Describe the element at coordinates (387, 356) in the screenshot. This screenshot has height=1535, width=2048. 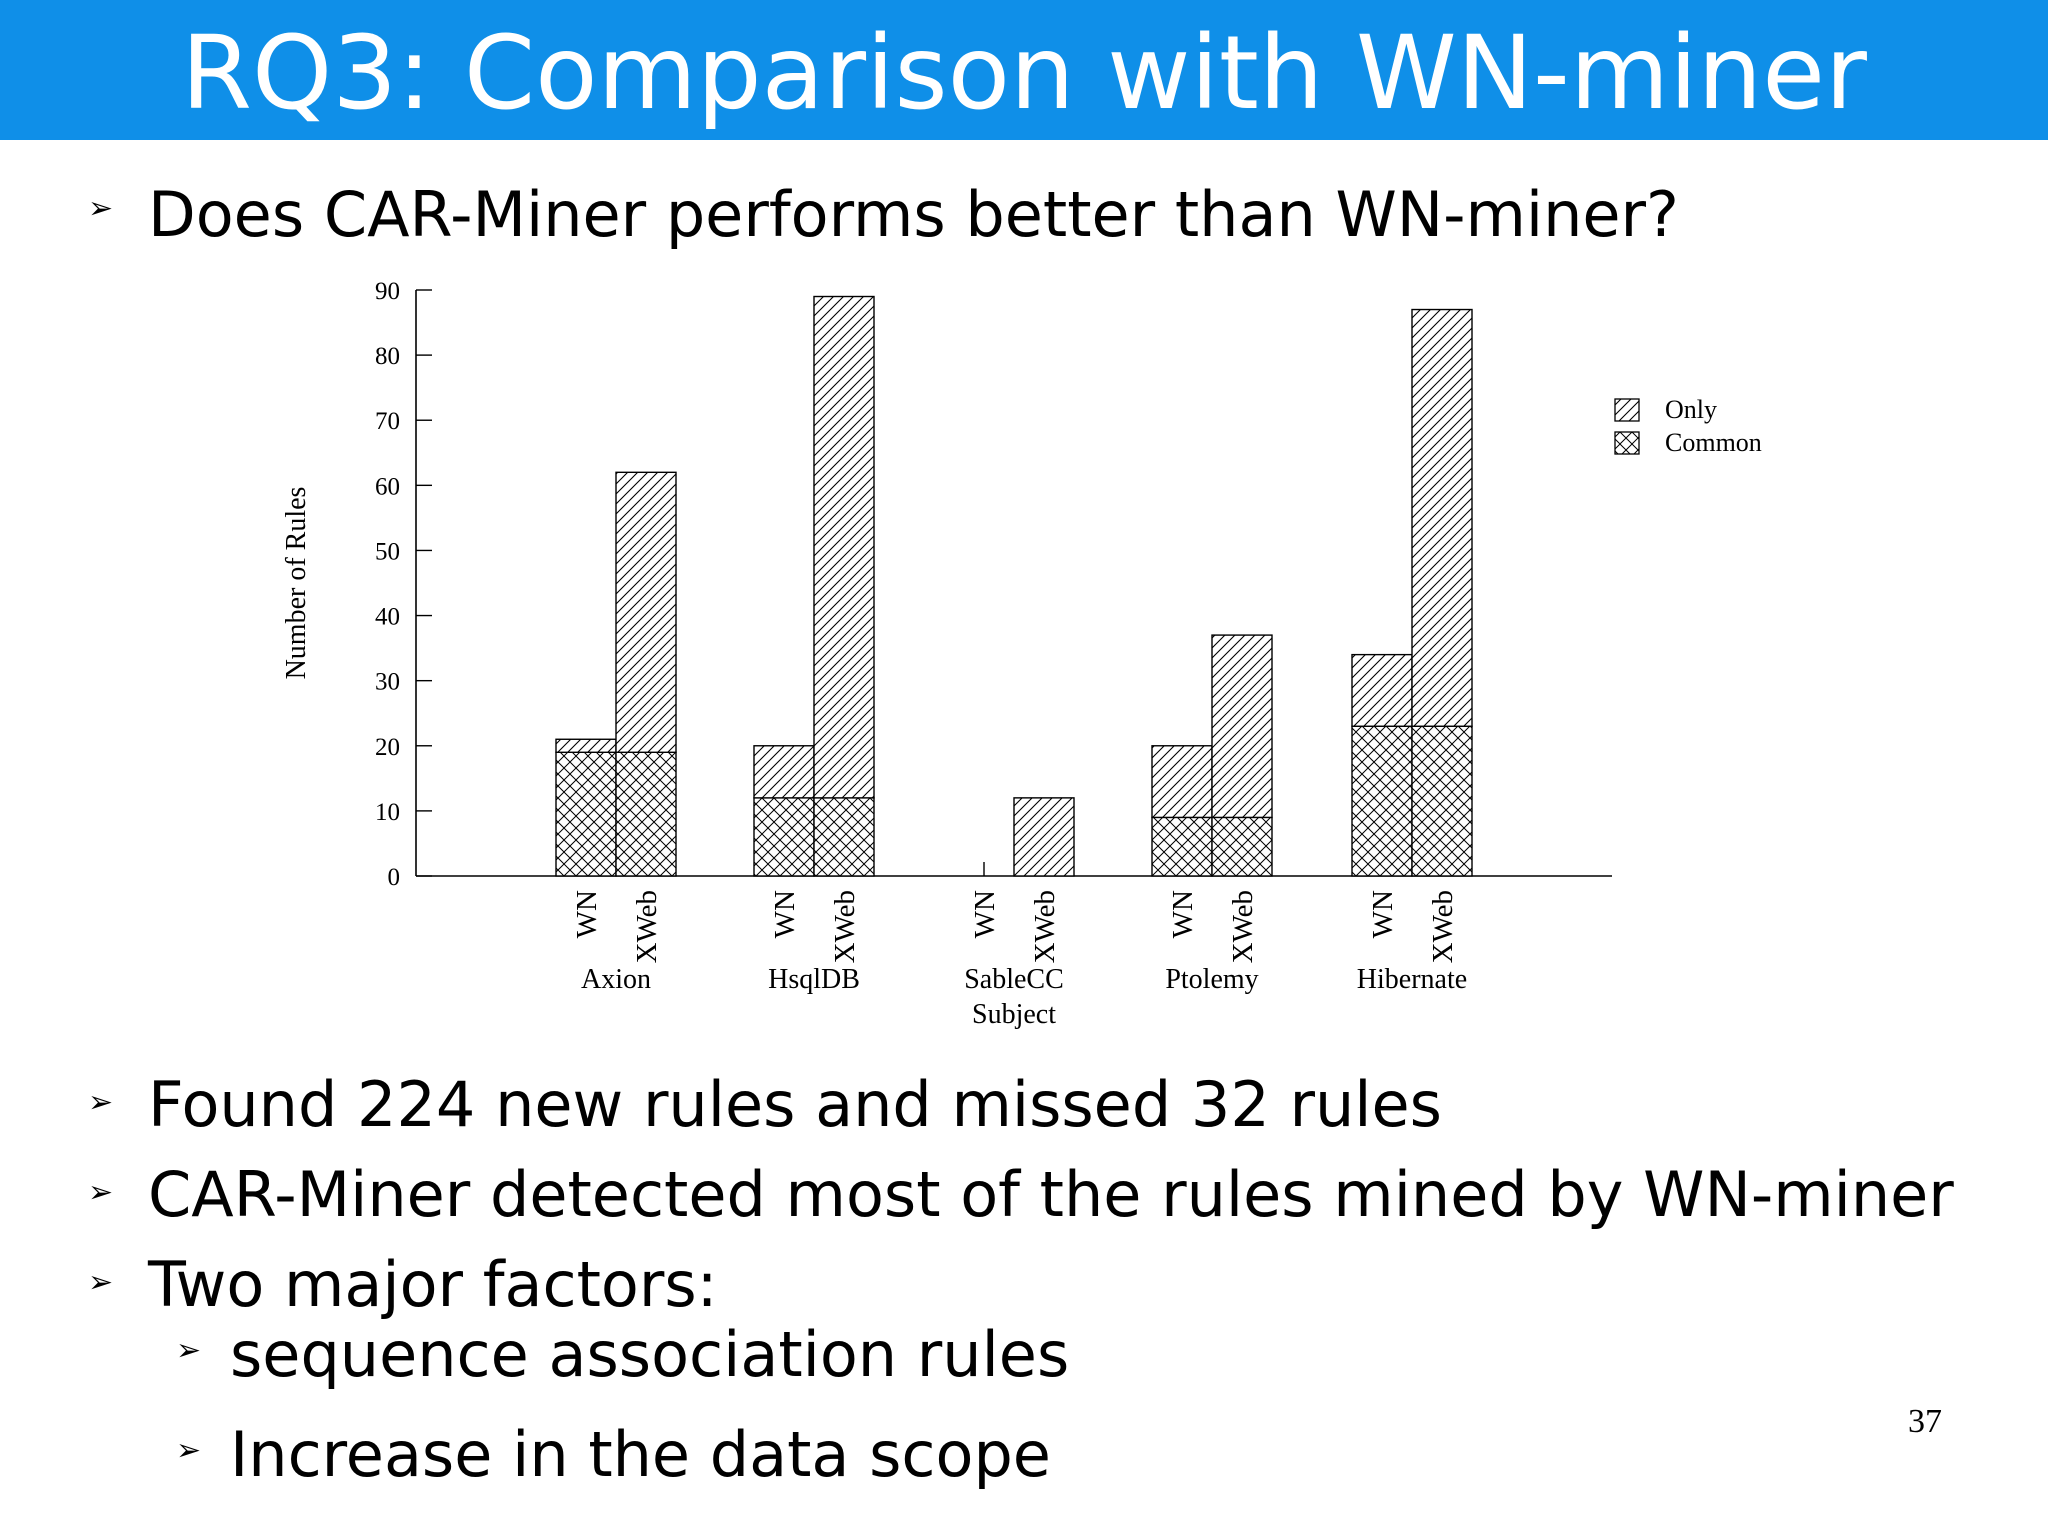
I see `y-tick-label: 80` at that location.